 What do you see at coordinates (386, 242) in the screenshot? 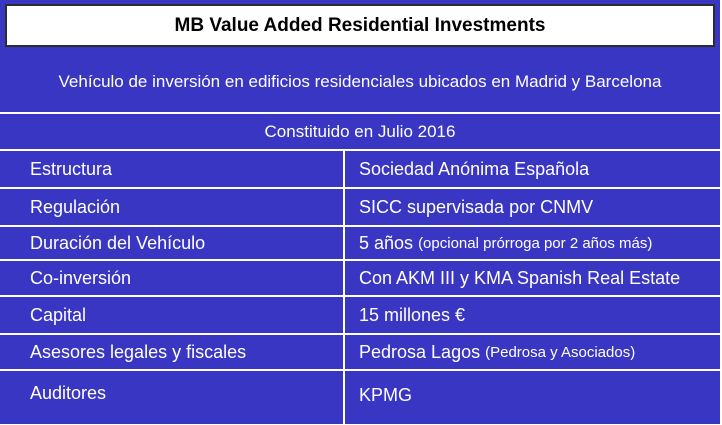
I see `value-text: 5 años` at bounding box center [386, 242].